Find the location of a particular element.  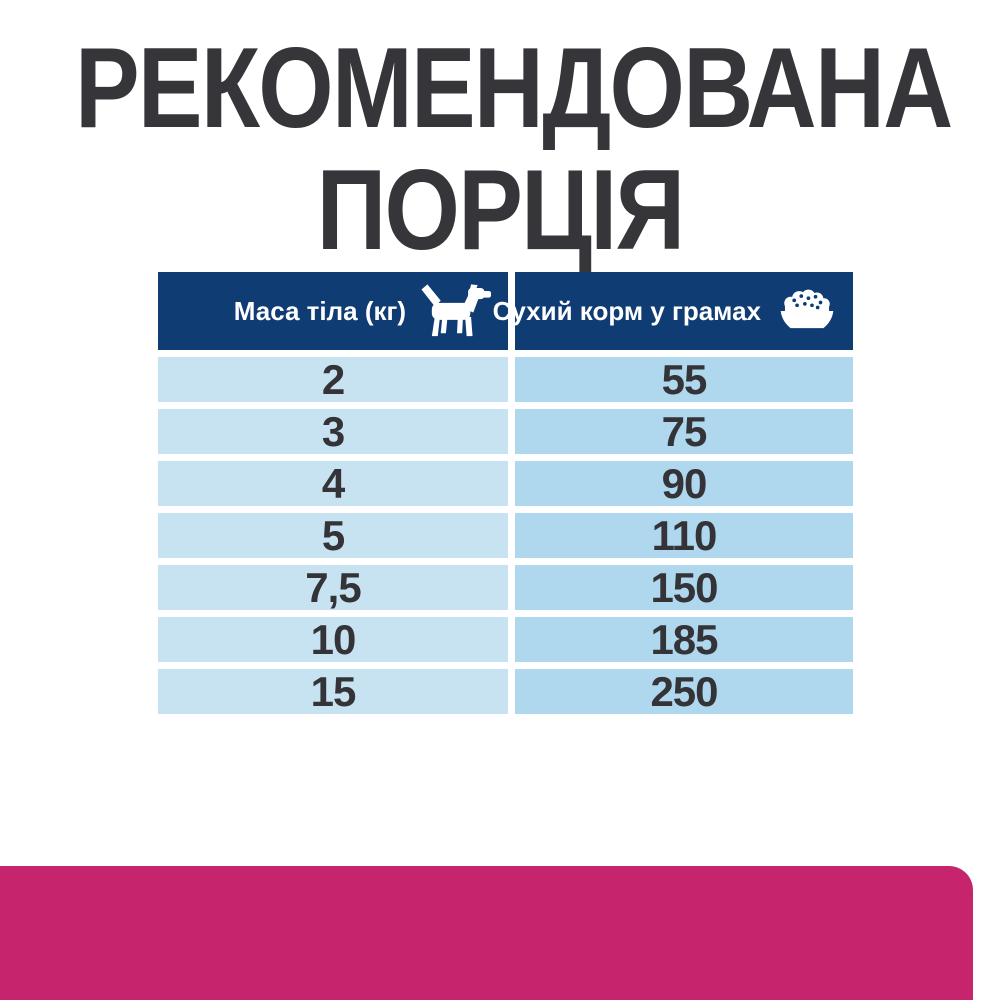

food-bowl-icon is located at coordinates (807, 309).